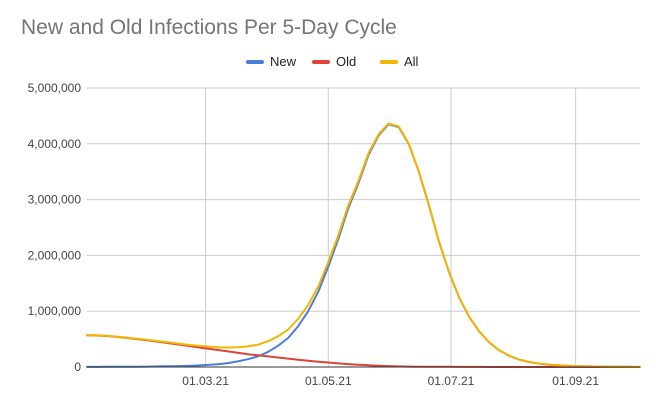 This screenshot has width=656, height=405. I want to click on legend: New Old All, so click(332, 61).